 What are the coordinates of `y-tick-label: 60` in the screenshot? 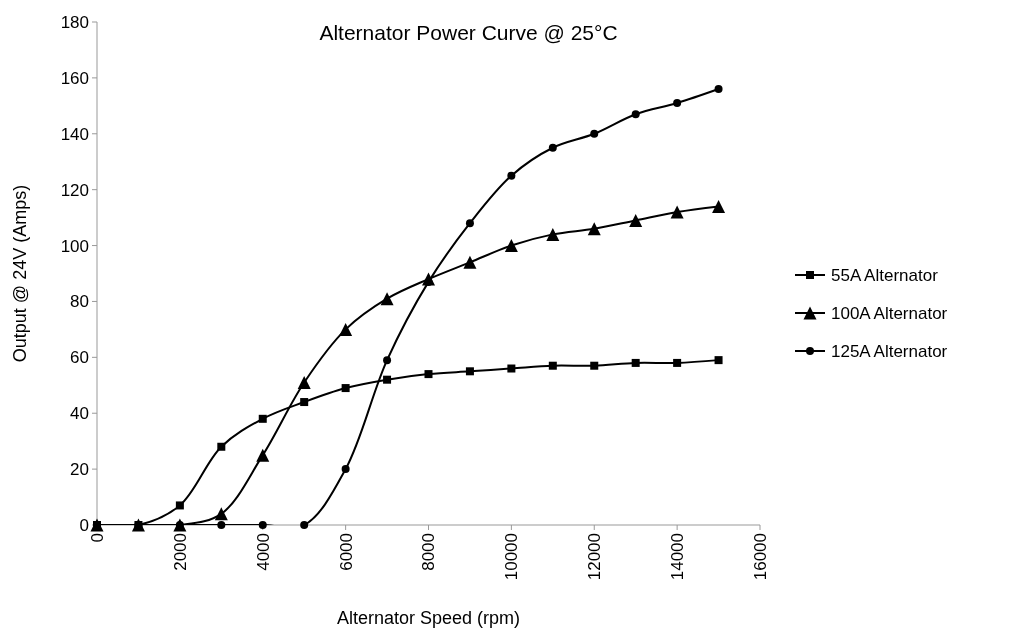 It's located at (79, 358).